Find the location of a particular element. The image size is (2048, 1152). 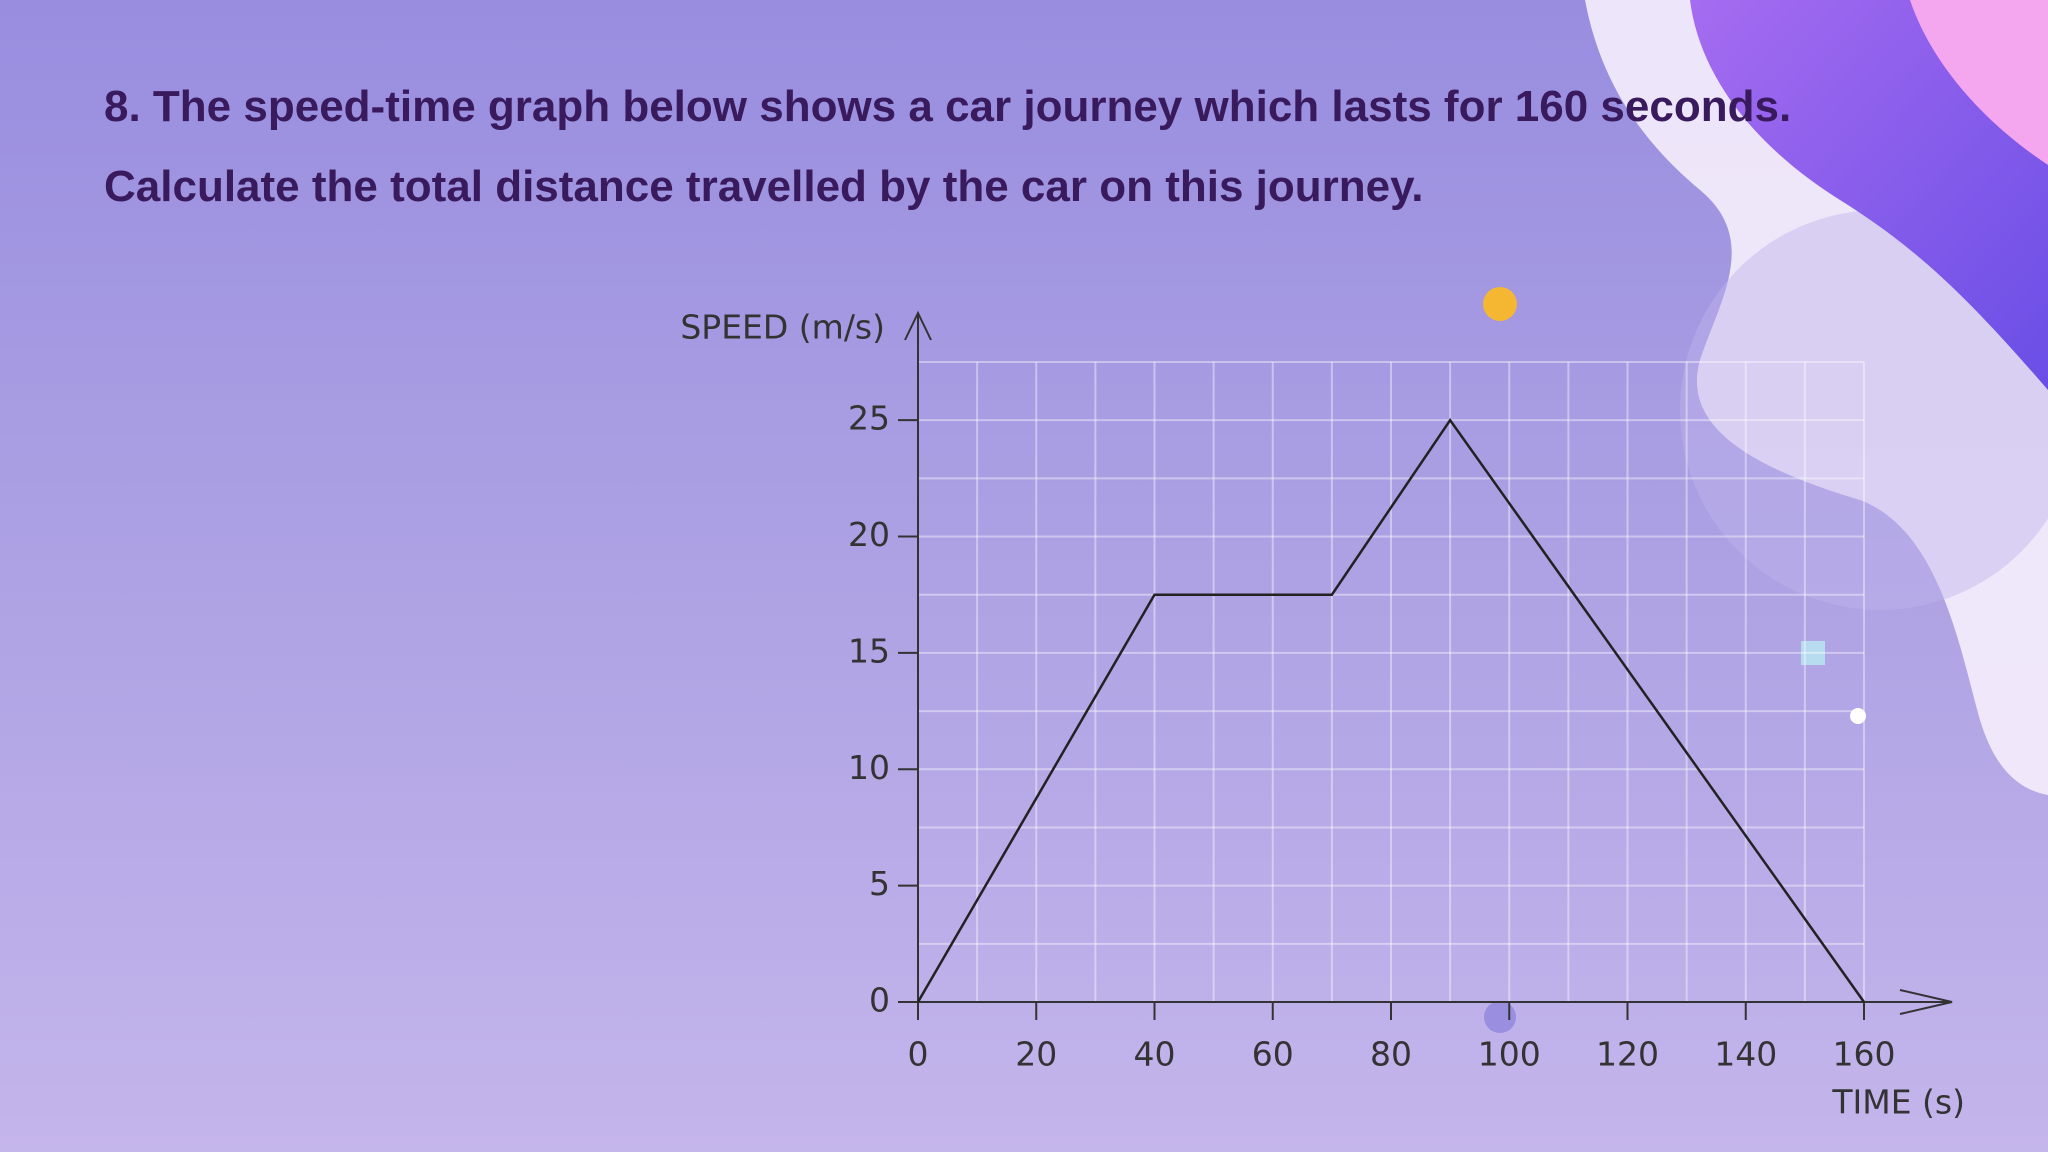

y-tick-label: 20 is located at coordinates (869, 534).